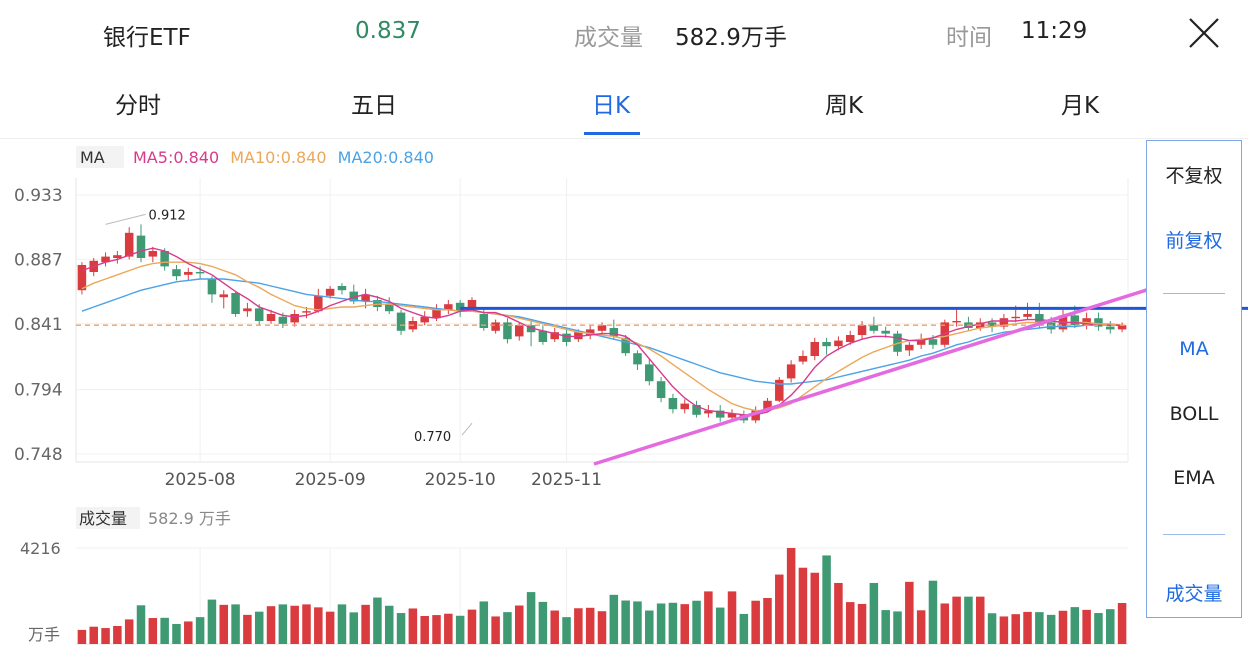 The image size is (1248, 652). I want to click on ma5-legend: MA5:0.840, so click(176, 157).